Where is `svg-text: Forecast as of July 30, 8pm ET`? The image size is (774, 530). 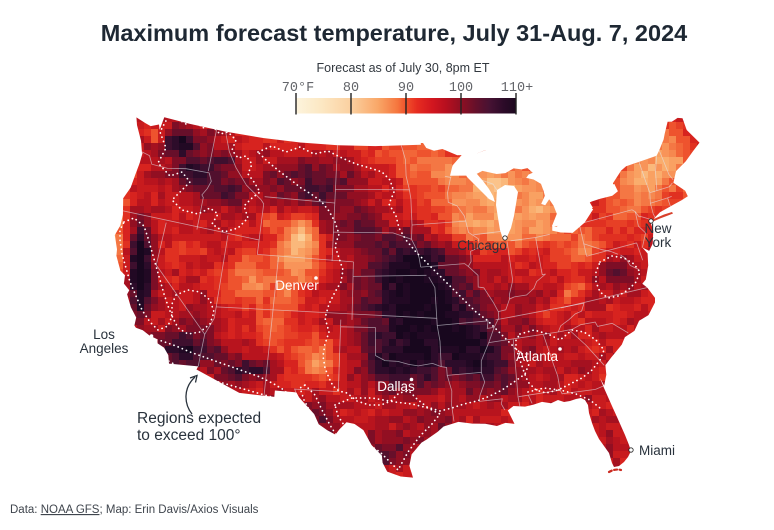 svg-text: Forecast as of July 30, 8pm ET is located at coordinates (403, 68).